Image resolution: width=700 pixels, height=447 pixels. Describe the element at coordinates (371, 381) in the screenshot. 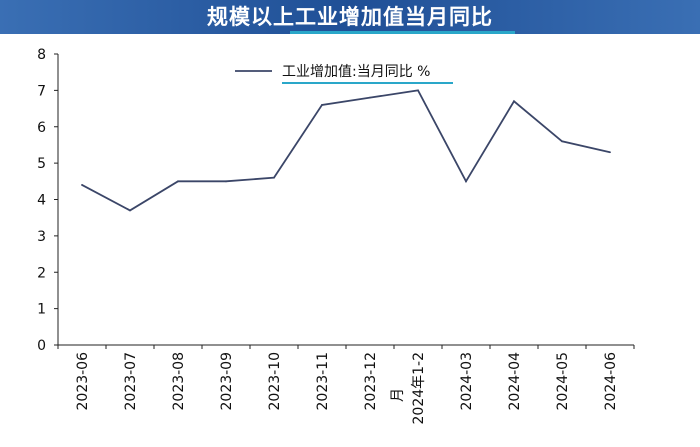

I see `x-tick-label: 2023-12` at that location.